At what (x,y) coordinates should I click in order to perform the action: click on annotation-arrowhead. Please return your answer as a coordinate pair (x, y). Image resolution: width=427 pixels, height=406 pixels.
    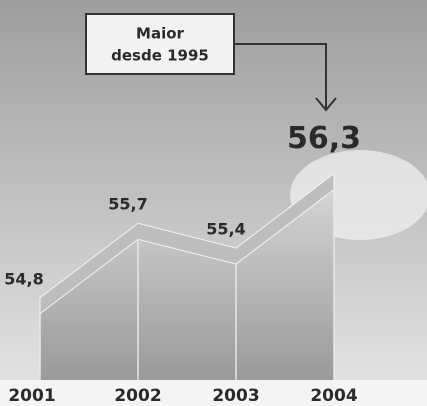
    Looking at the image, I should click on (326, 104).